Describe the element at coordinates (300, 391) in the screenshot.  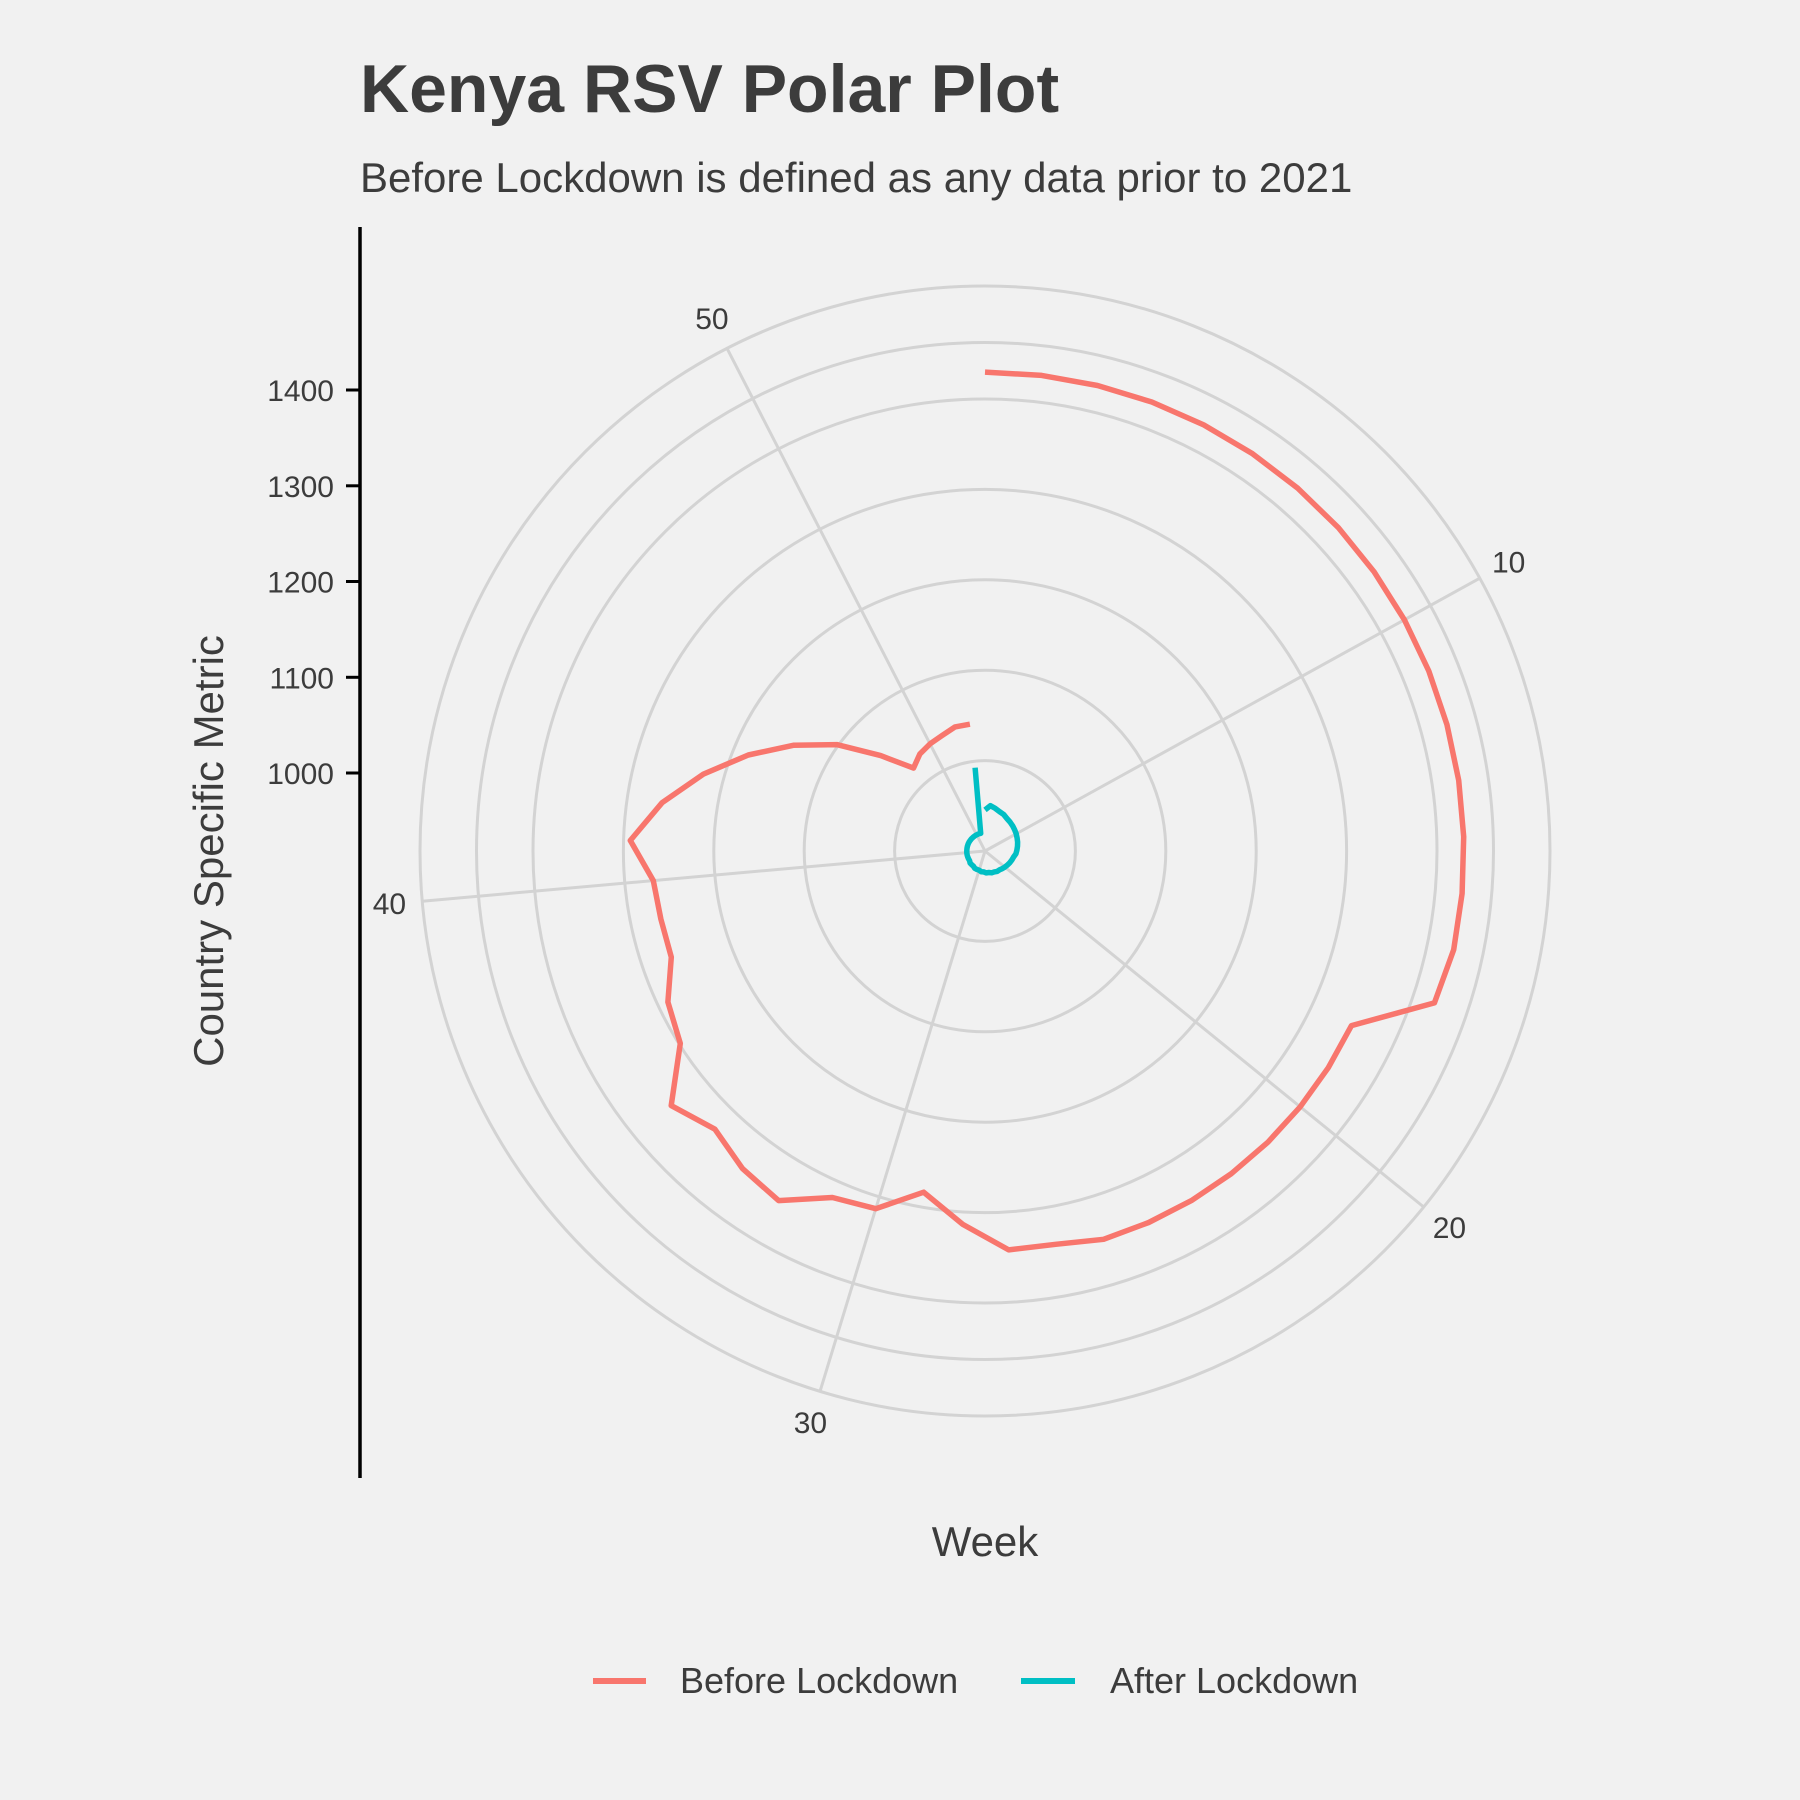
I see `y-tick-label: 1400` at that location.